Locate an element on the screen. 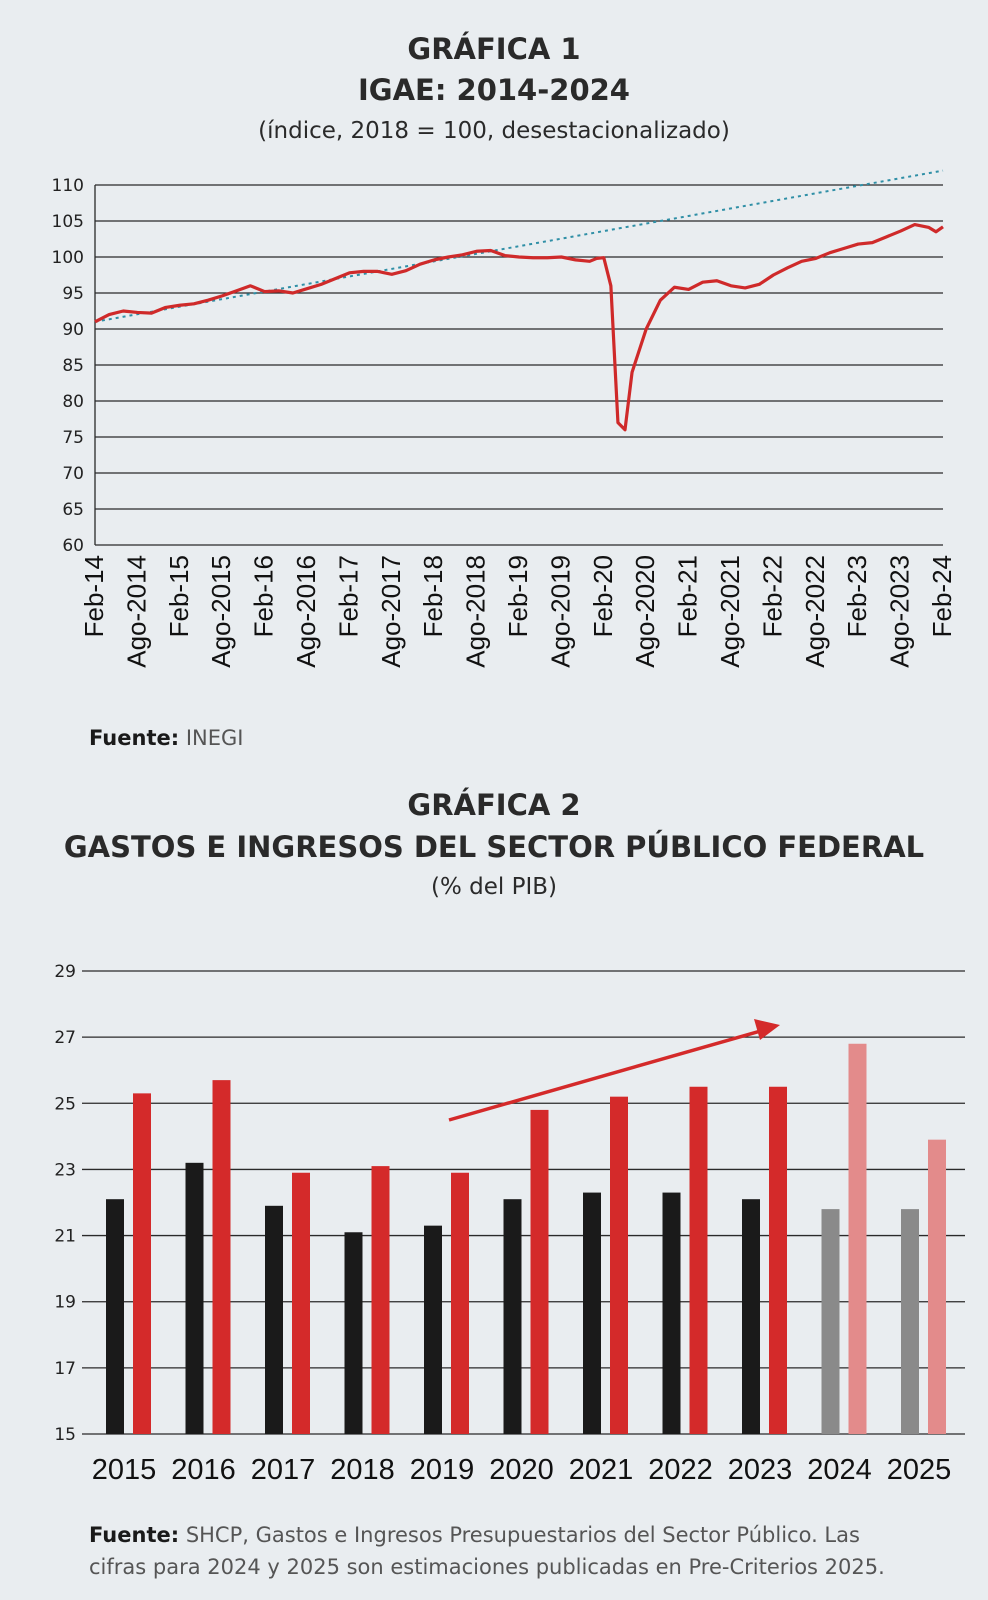 The image size is (988, 1600). x-tick-label: Feb-17 is located at coordinates (348, 596).